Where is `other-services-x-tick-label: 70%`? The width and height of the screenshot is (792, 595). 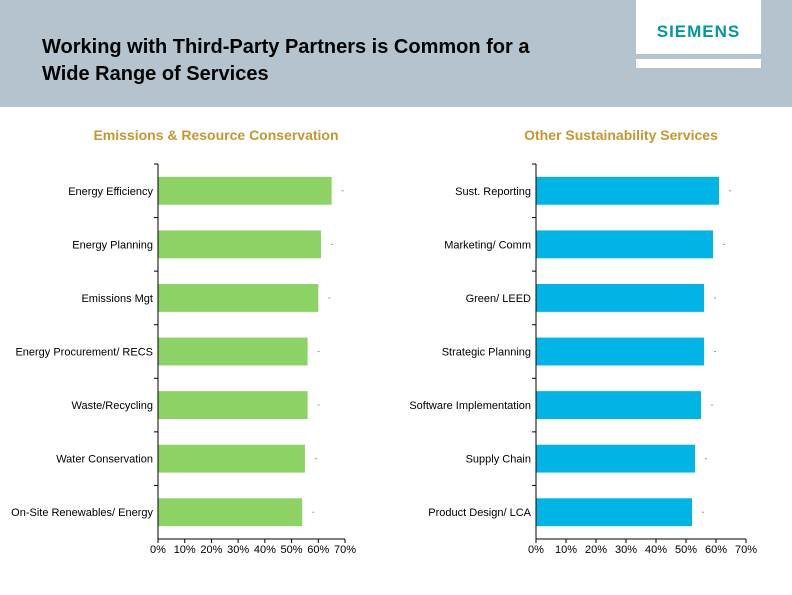 other-services-x-tick-label: 70% is located at coordinates (746, 550).